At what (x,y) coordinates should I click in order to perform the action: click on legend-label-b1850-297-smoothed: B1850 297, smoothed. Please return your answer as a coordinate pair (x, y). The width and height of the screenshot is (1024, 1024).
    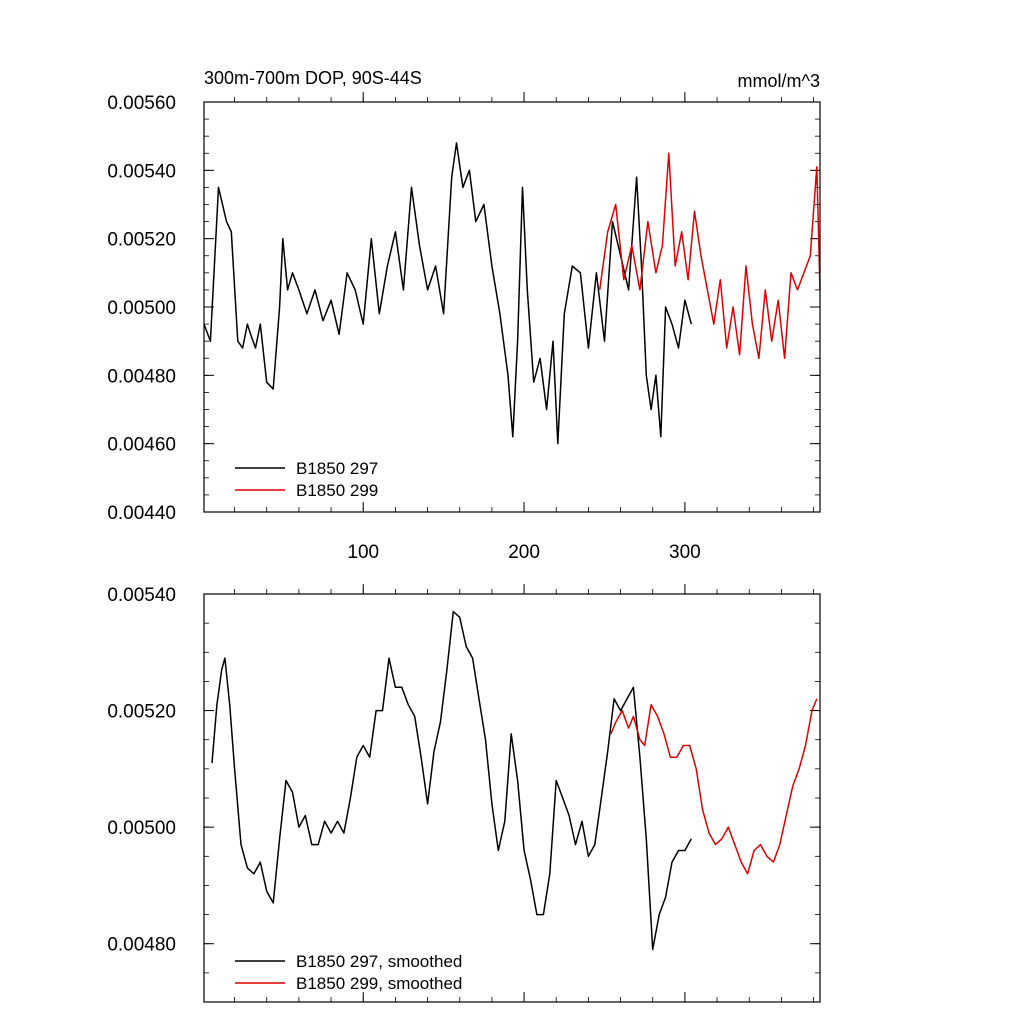
    Looking at the image, I should click on (379, 961).